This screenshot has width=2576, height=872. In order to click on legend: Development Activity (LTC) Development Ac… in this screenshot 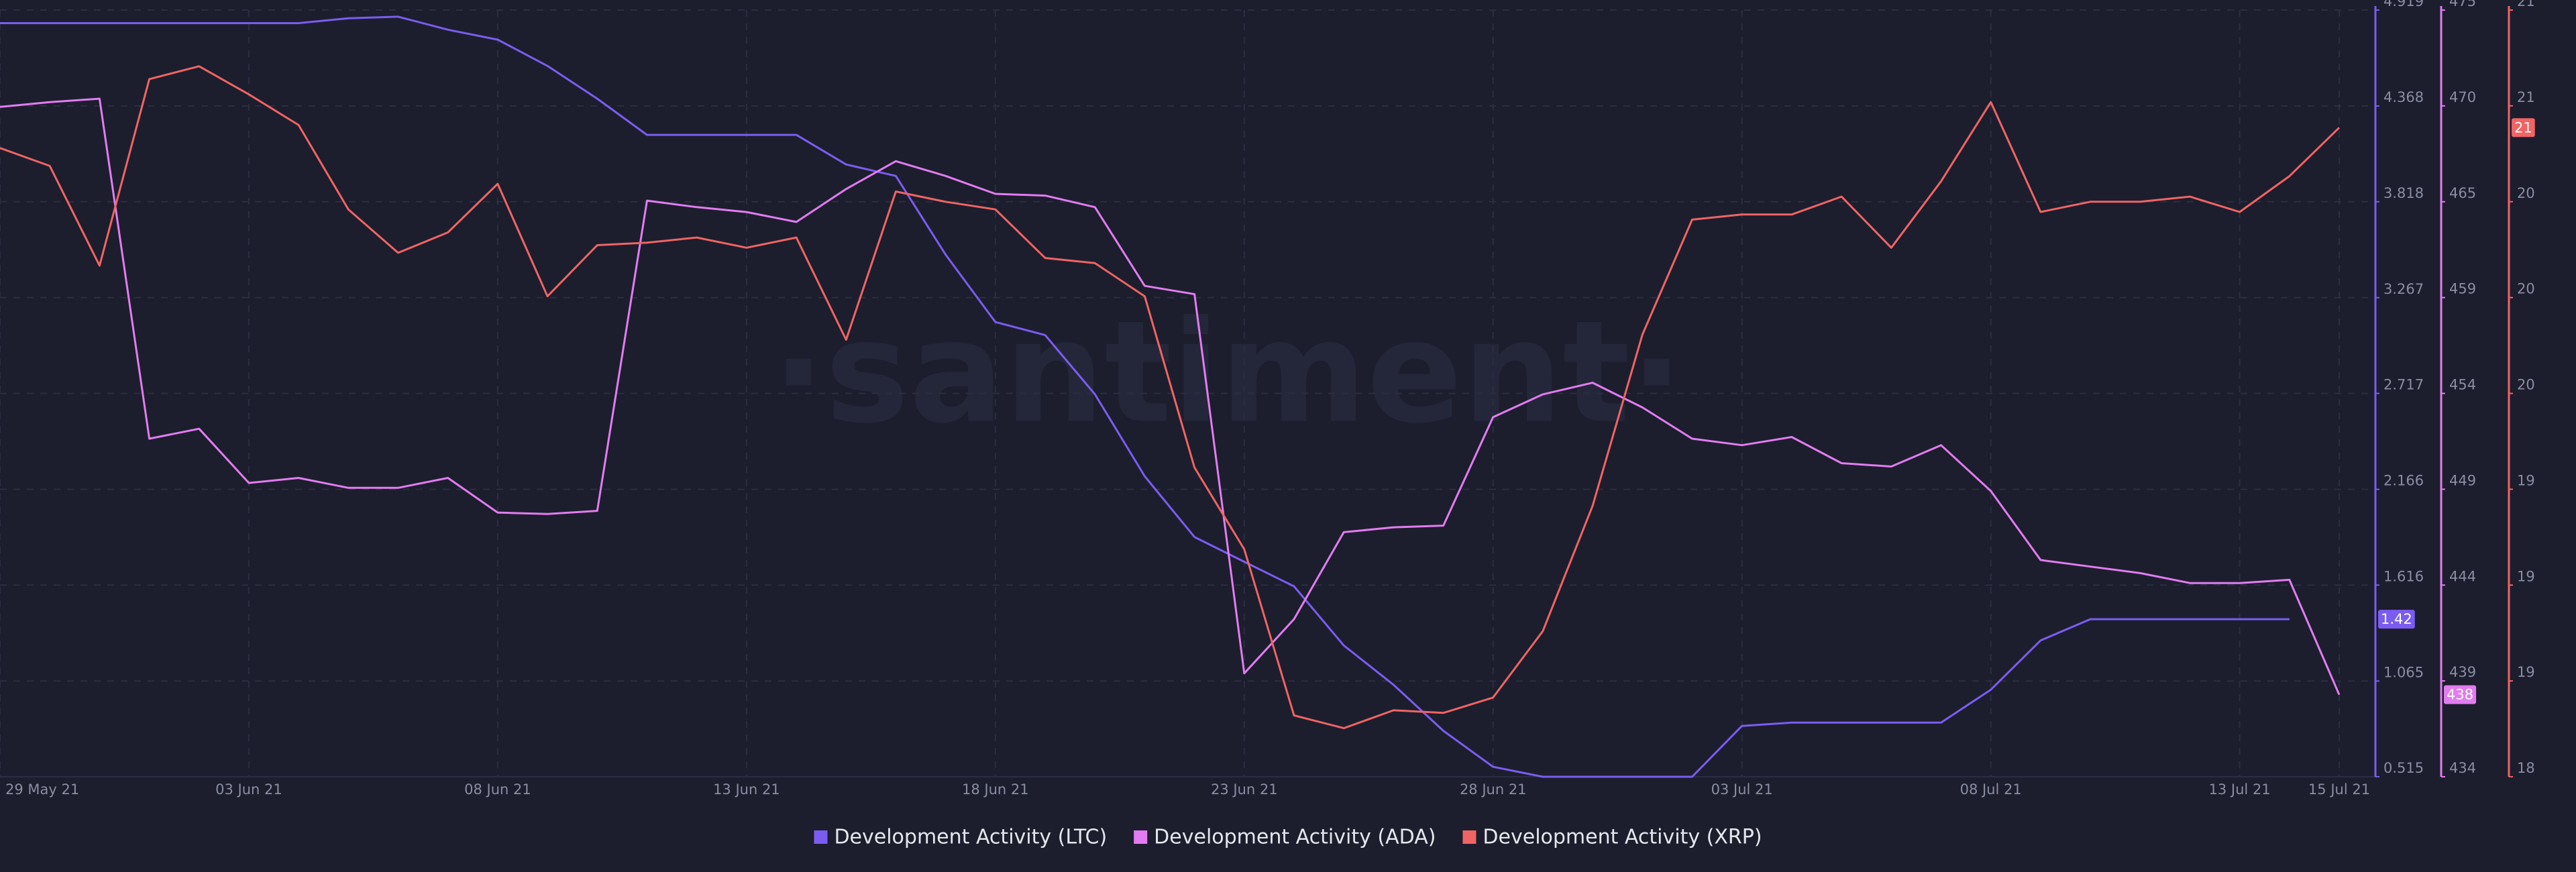, I will do `click(1288, 837)`.